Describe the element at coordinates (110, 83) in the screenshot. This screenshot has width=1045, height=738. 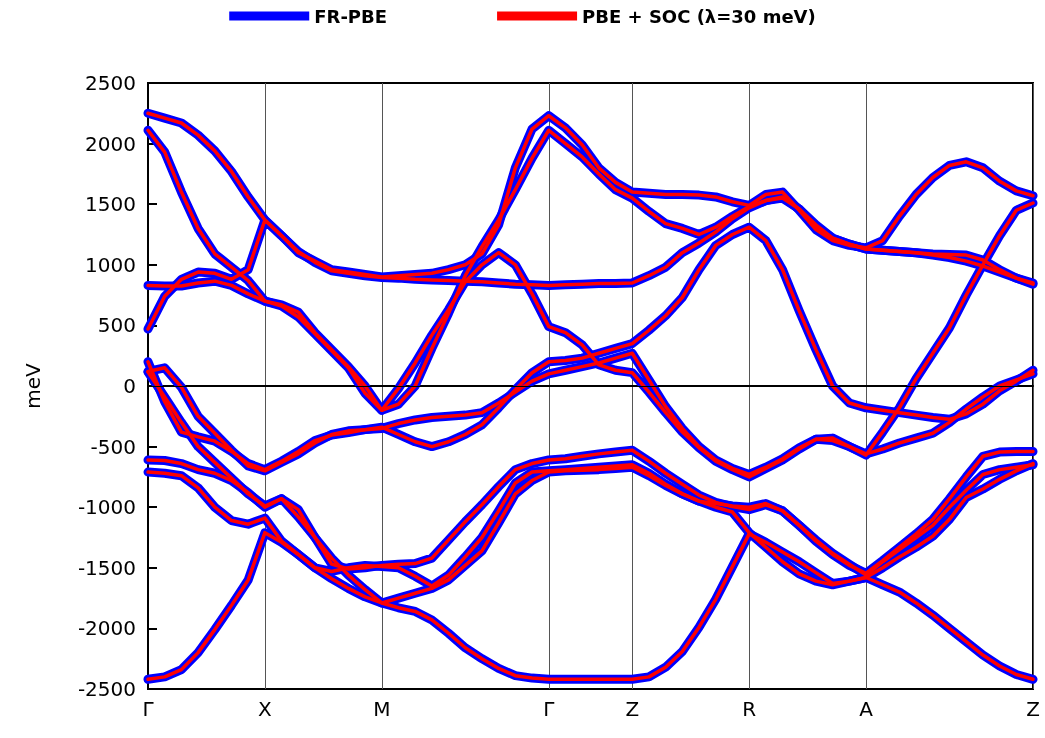
I see `y-tick-label: 2500` at that location.